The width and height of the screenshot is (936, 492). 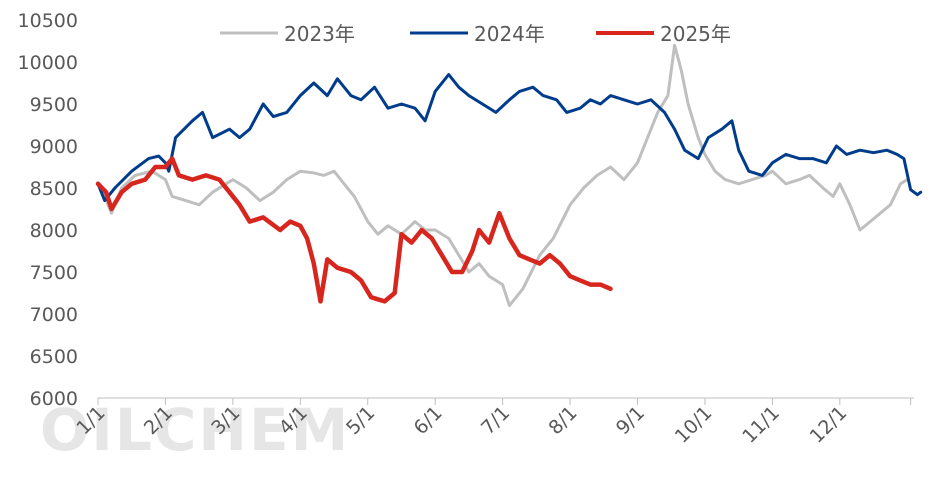 I want to click on y-tick-label: 10000, so click(x=48, y=63).